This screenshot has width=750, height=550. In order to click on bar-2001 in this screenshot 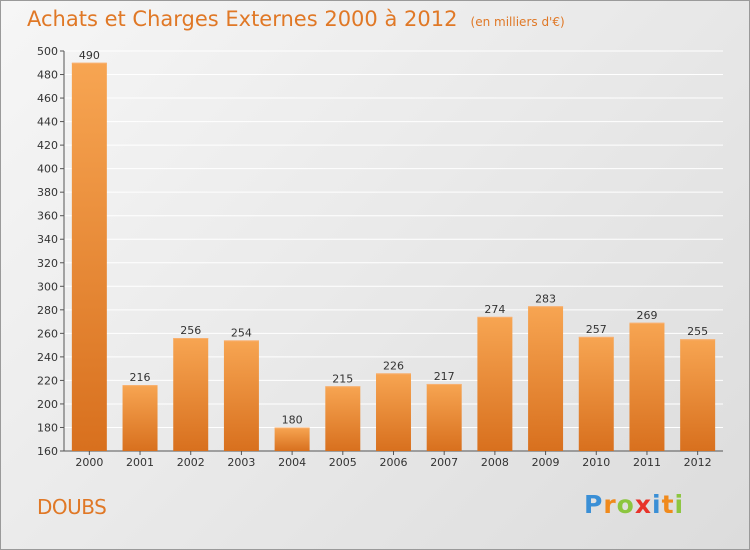, I will do `click(140, 418)`.